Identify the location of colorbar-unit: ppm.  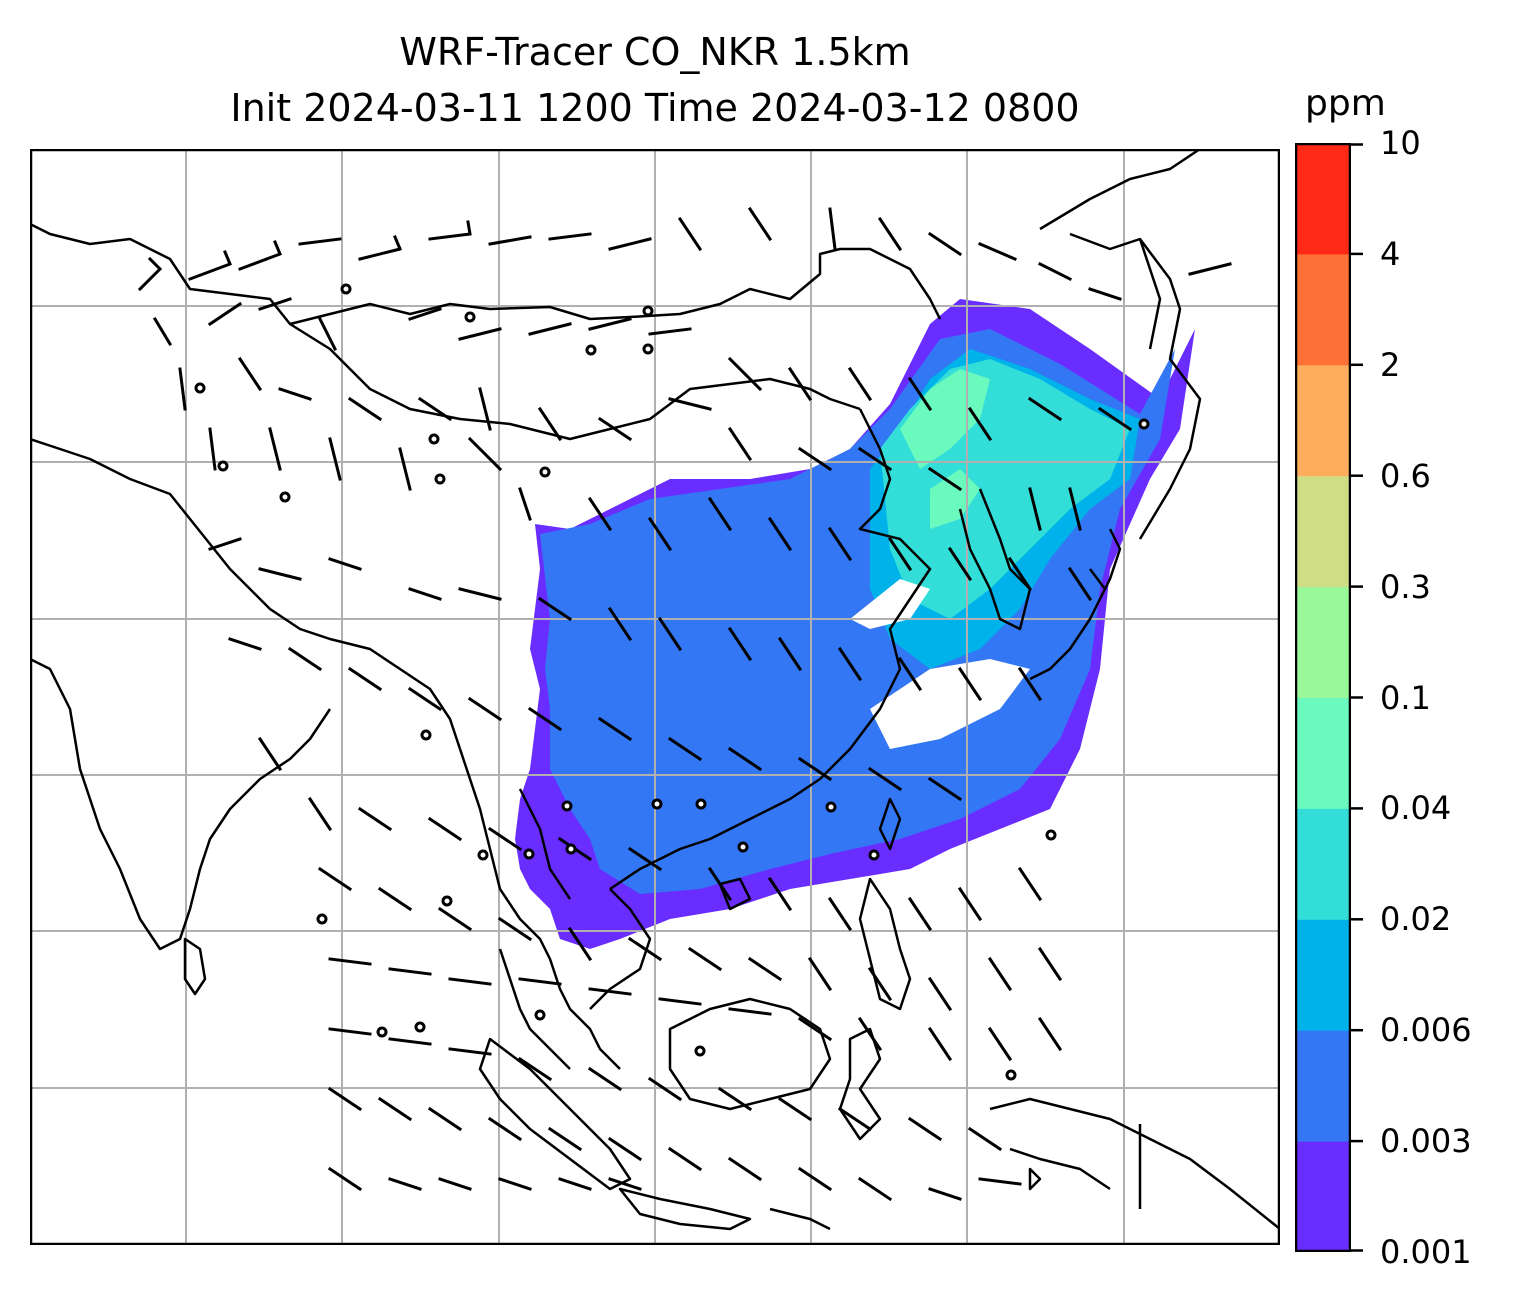
(1345, 103).